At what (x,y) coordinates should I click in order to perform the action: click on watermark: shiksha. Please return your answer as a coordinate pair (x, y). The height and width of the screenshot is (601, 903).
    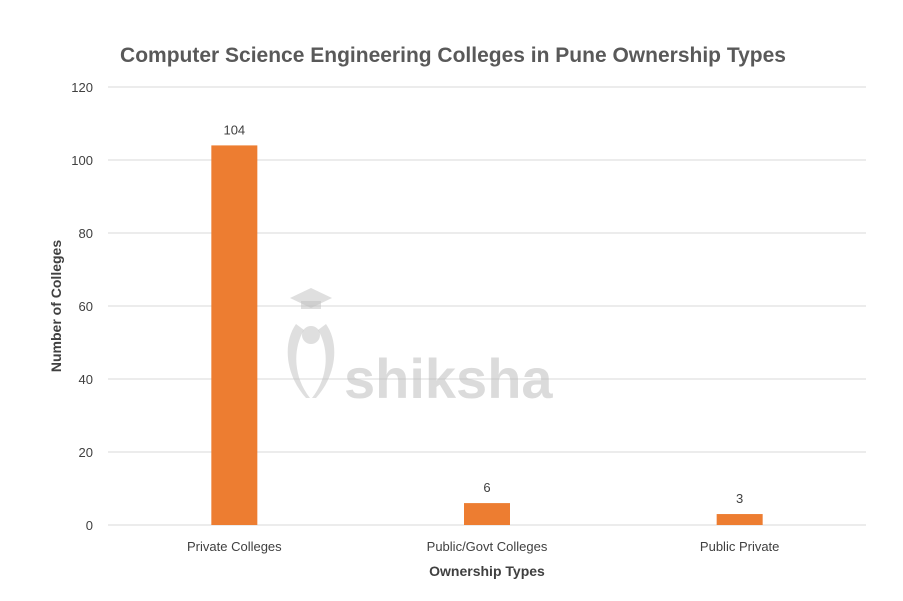
    Looking at the image, I should click on (420, 349).